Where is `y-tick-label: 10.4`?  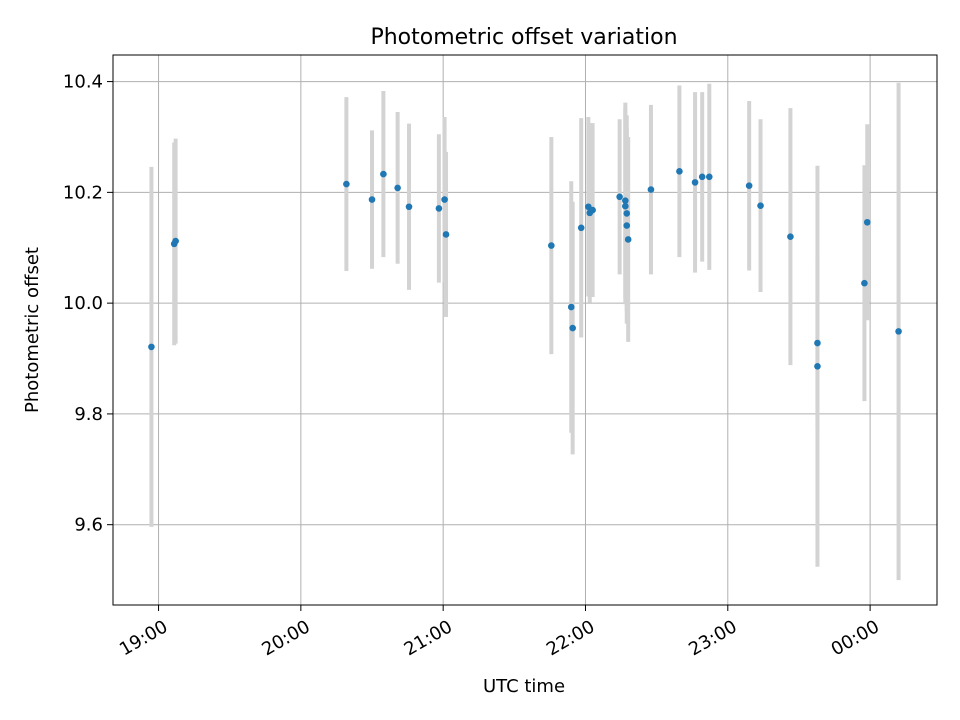
y-tick-label: 10.4 is located at coordinates (83, 82).